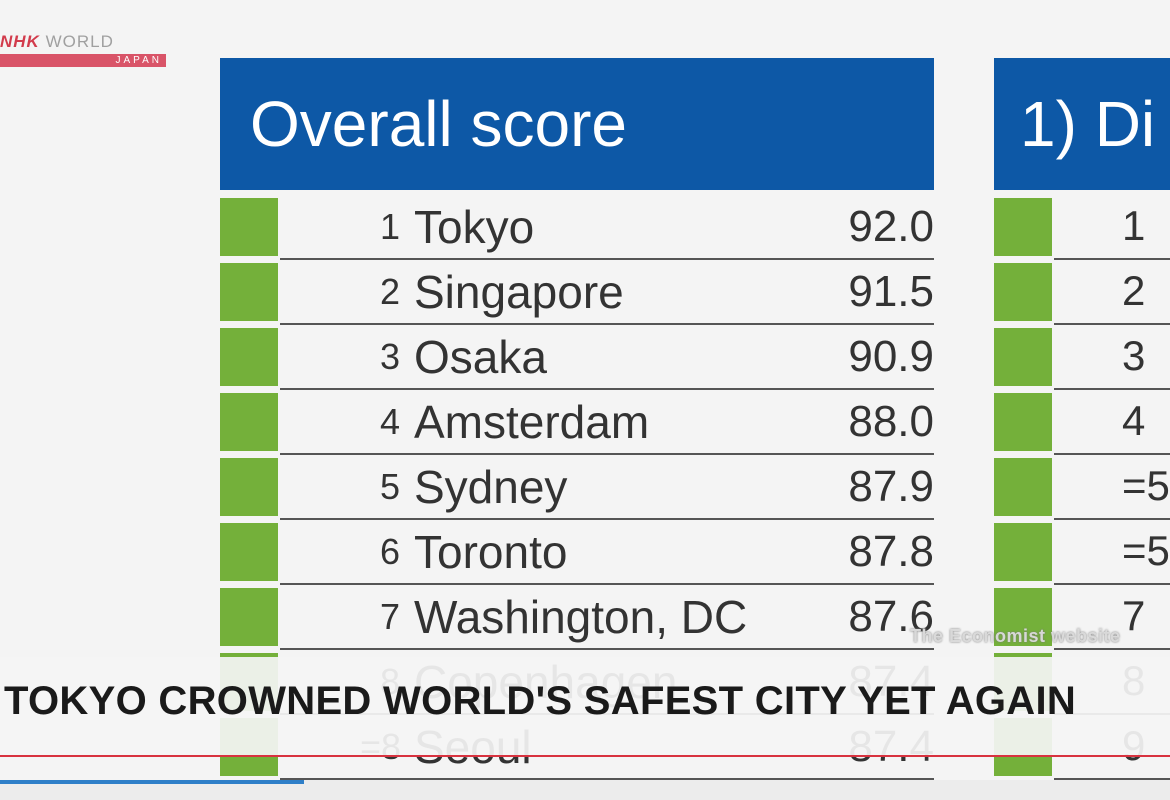 The height and width of the screenshot is (800, 1170). What do you see at coordinates (1082, 358) in the screenshot?
I see `side-ranking-row: 3` at bounding box center [1082, 358].